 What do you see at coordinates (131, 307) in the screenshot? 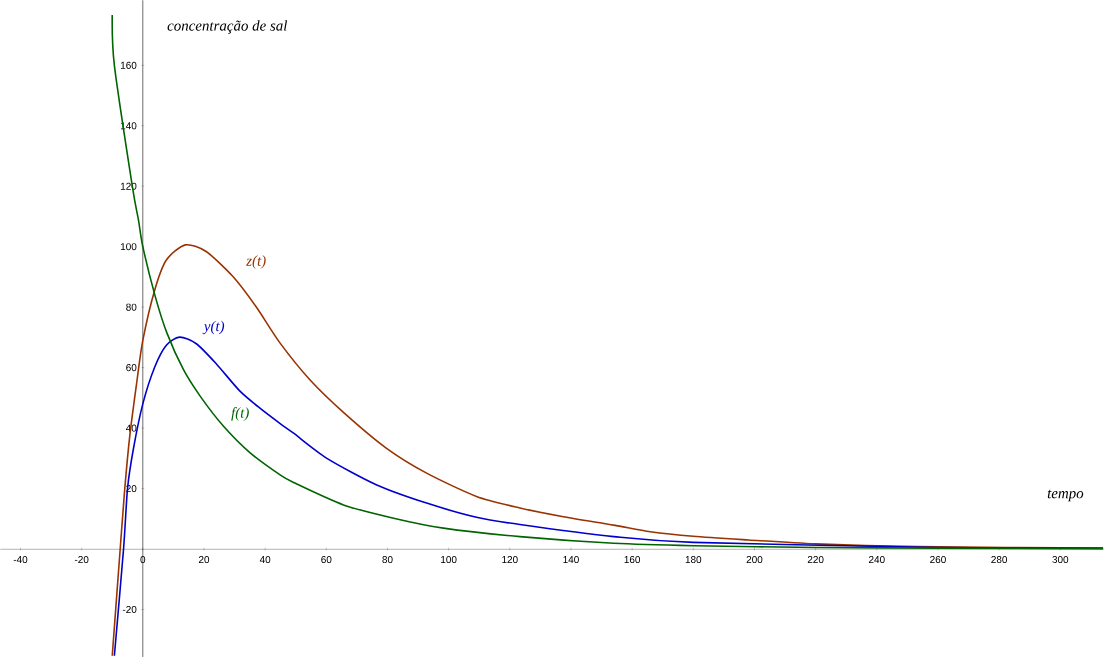
I see `y-tick-label: 80` at bounding box center [131, 307].